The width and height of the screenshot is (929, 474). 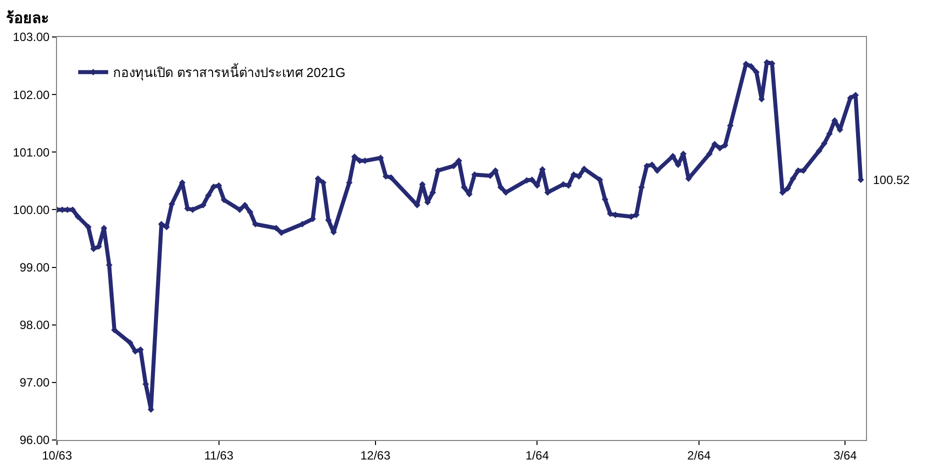 What do you see at coordinates (57, 455) in the screenshot?
I see `x-tick-label: 10/63` at bounding box center [57, 455].